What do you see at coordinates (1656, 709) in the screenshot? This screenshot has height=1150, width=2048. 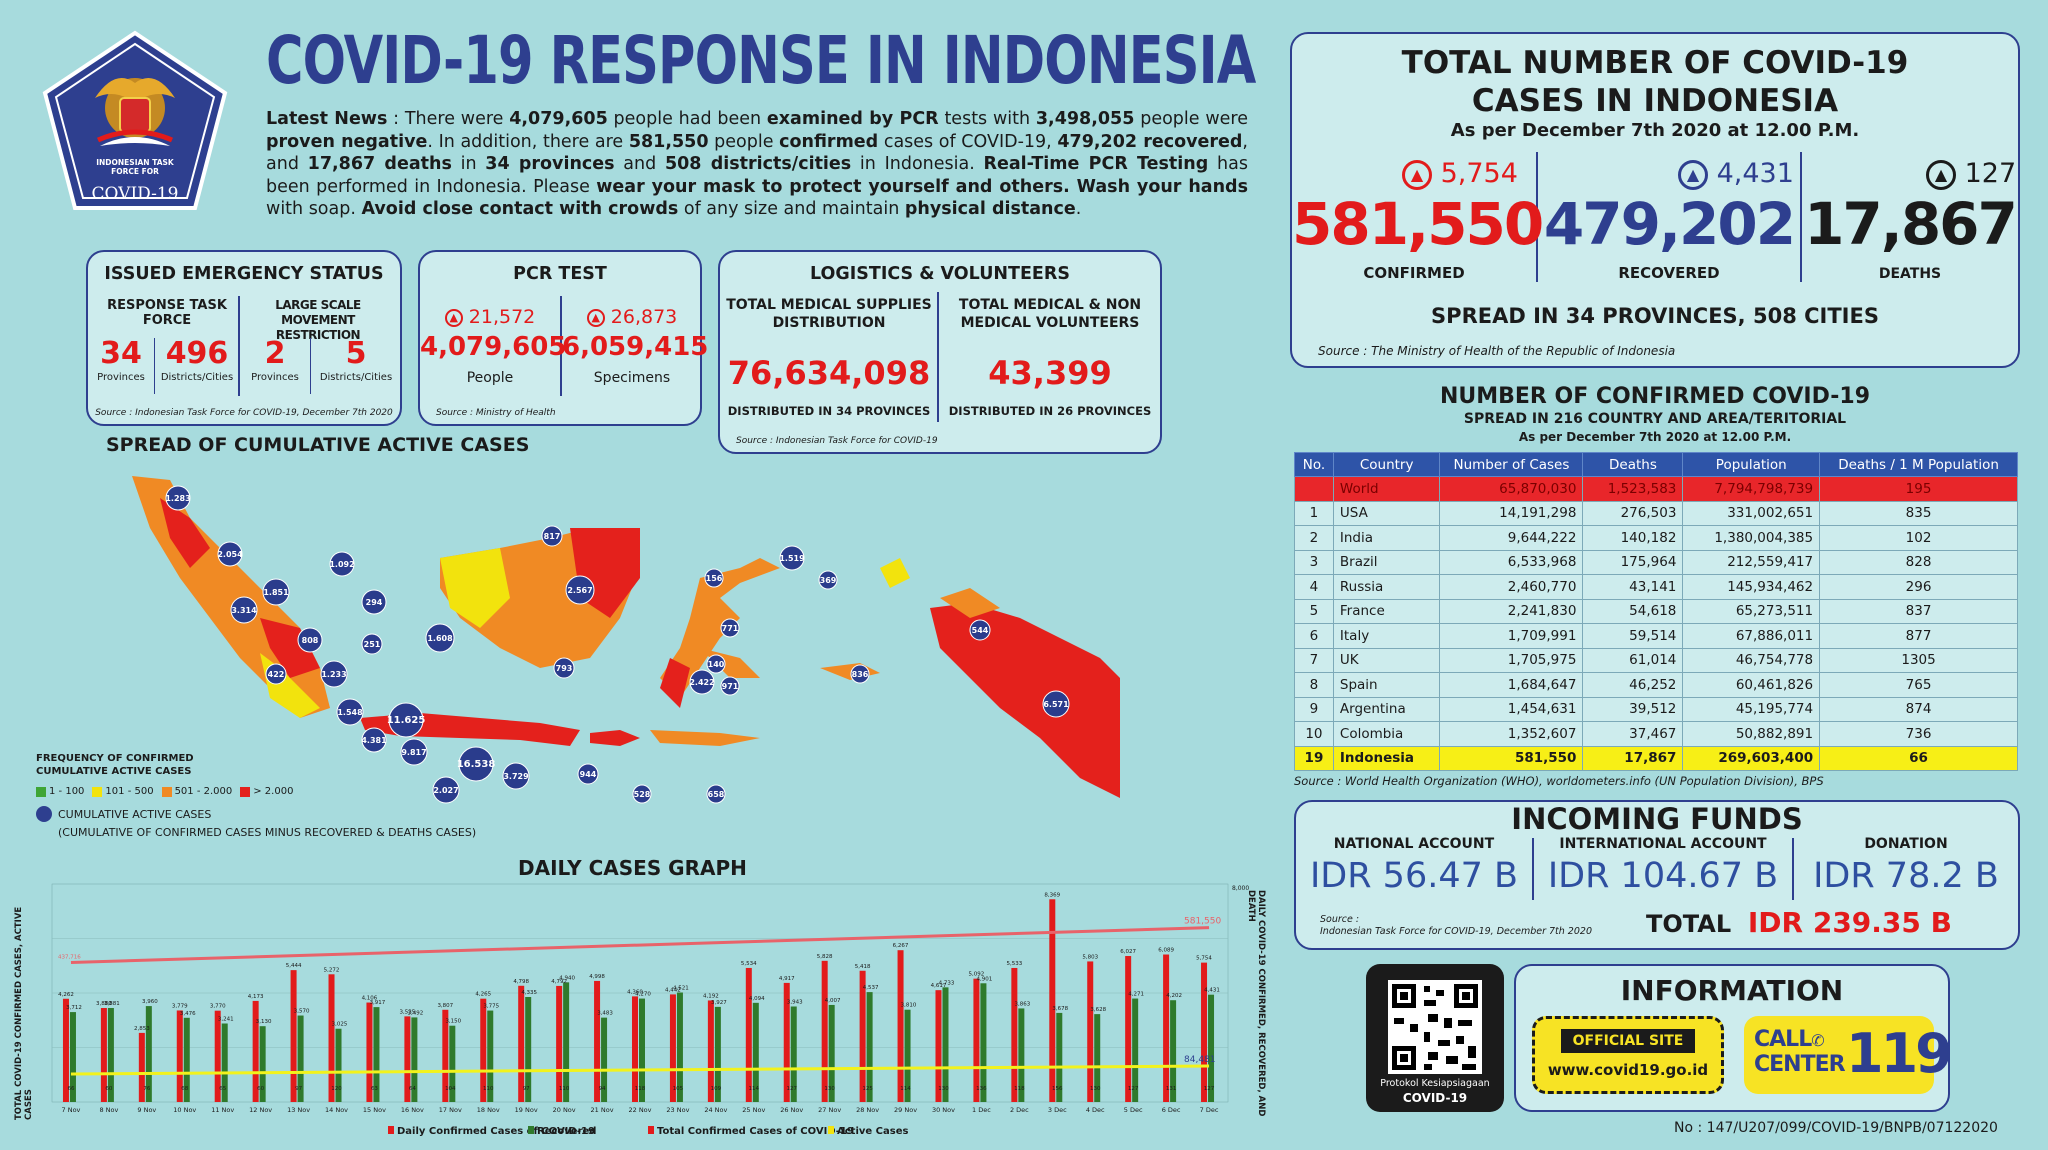 I see `table-row: 9 Argentina 1,454,631 39,512 45,195,774 874` at bounding box center [1656, 709].